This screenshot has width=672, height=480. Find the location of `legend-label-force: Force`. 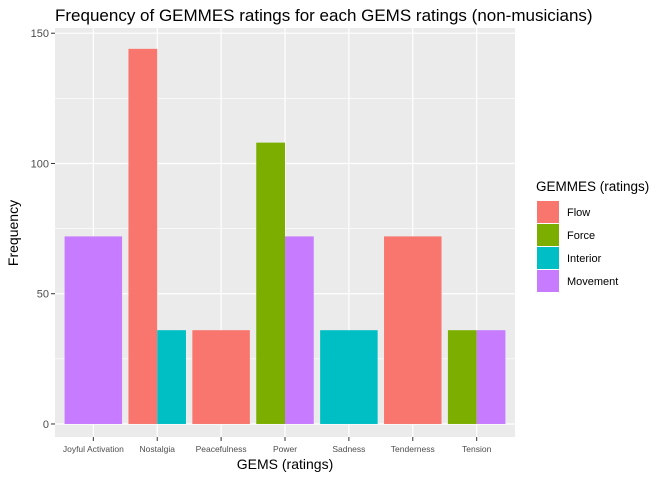

legend-label-force: Force is located at coordinates (581, 236).